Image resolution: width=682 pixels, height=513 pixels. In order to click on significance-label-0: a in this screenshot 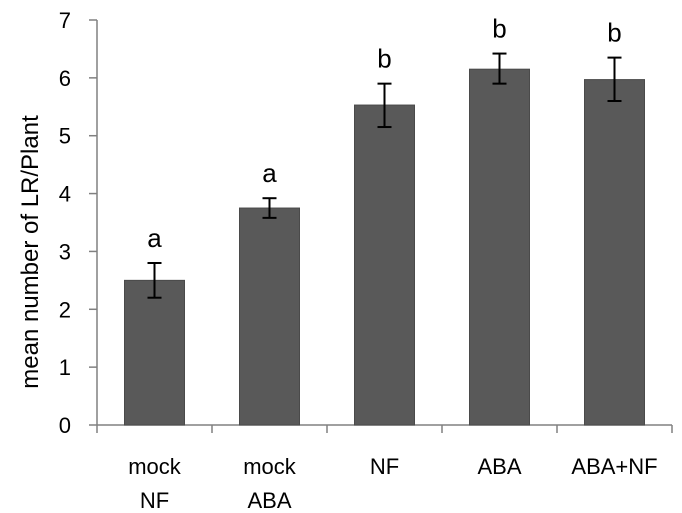, I will do `click(154, 238)`.